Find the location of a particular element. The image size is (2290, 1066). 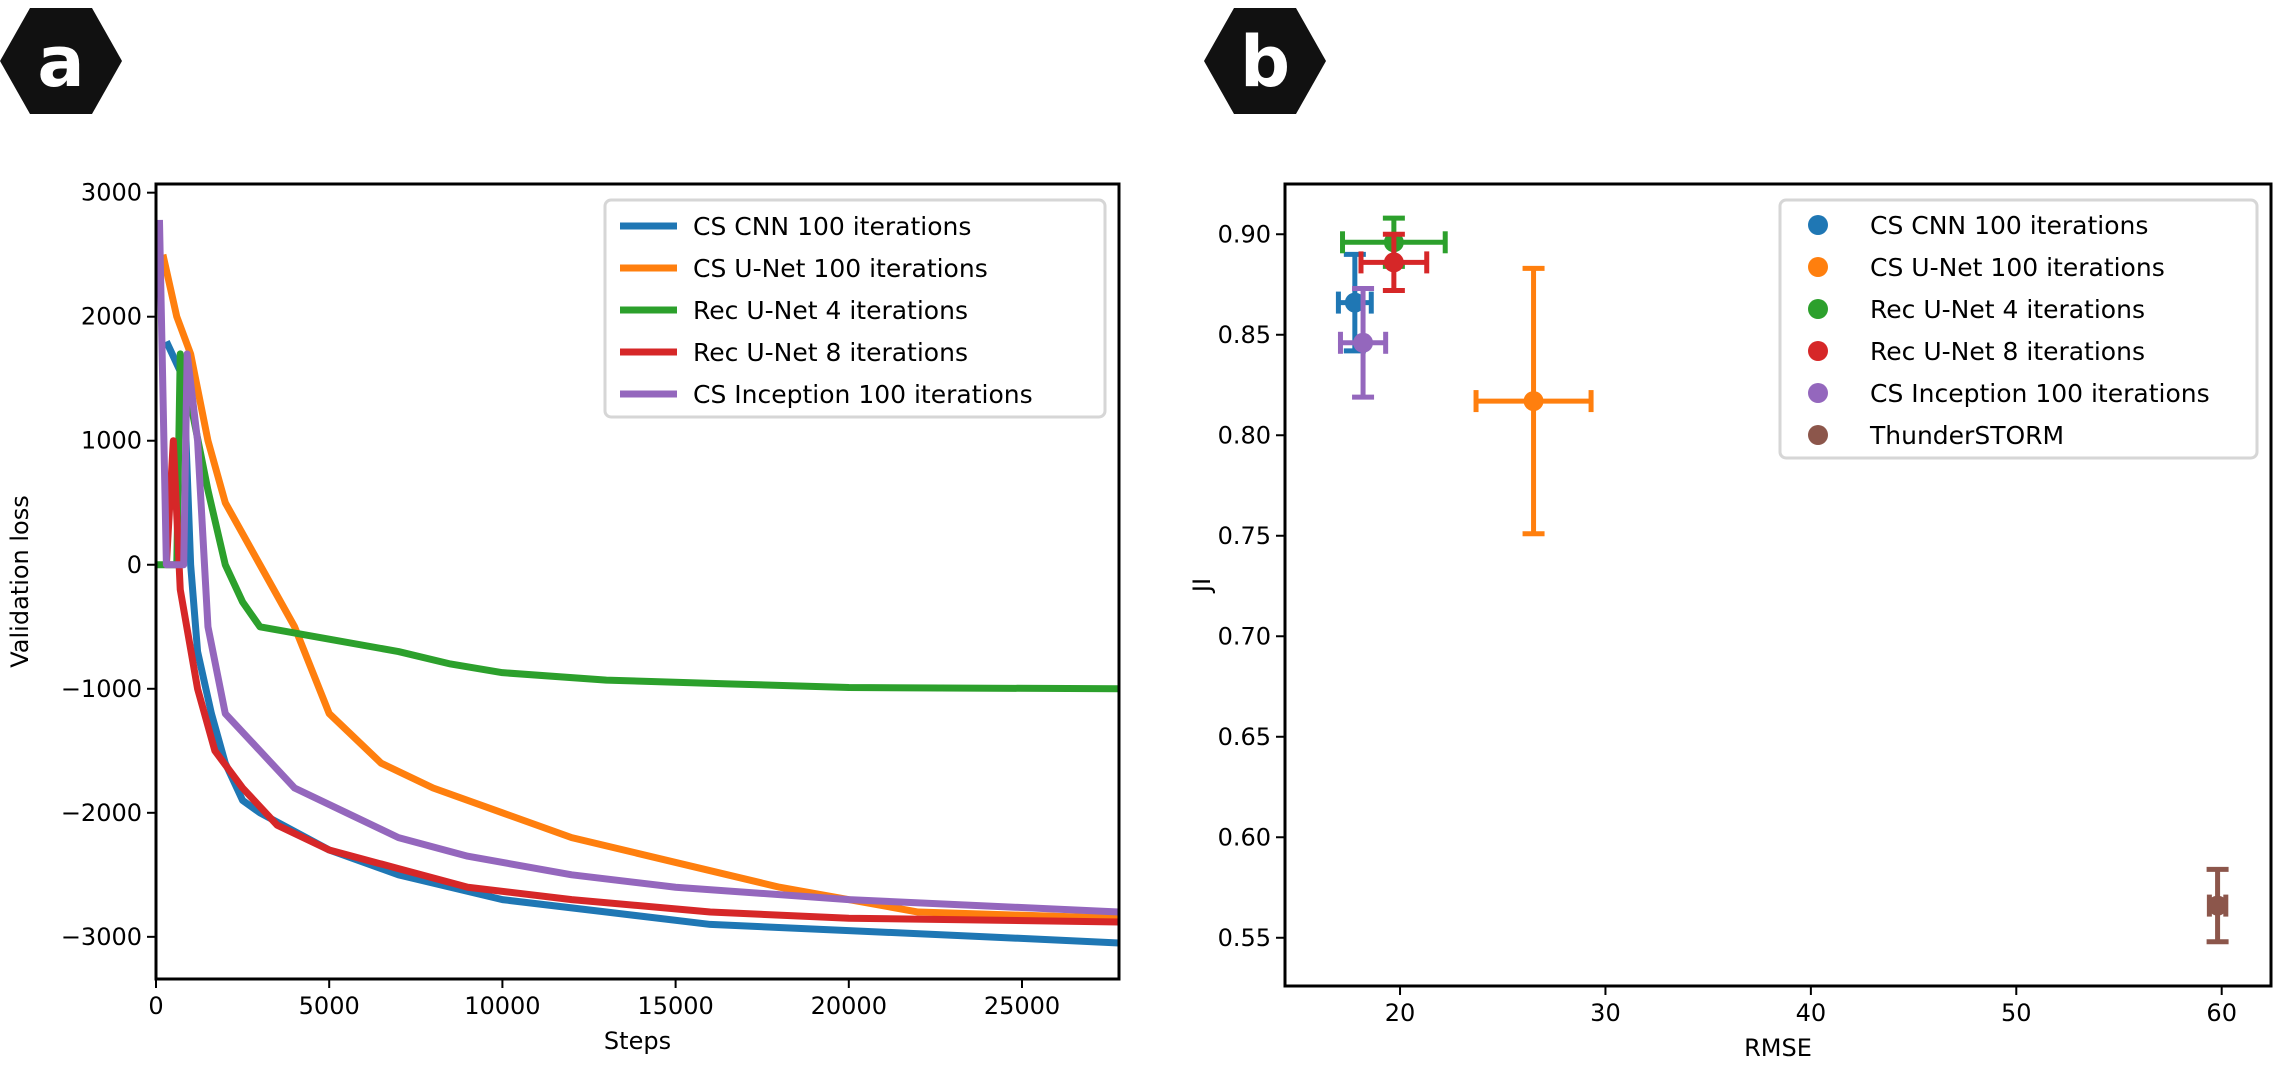

x-axis-label: Steps is located at coordinates (637, 1041).